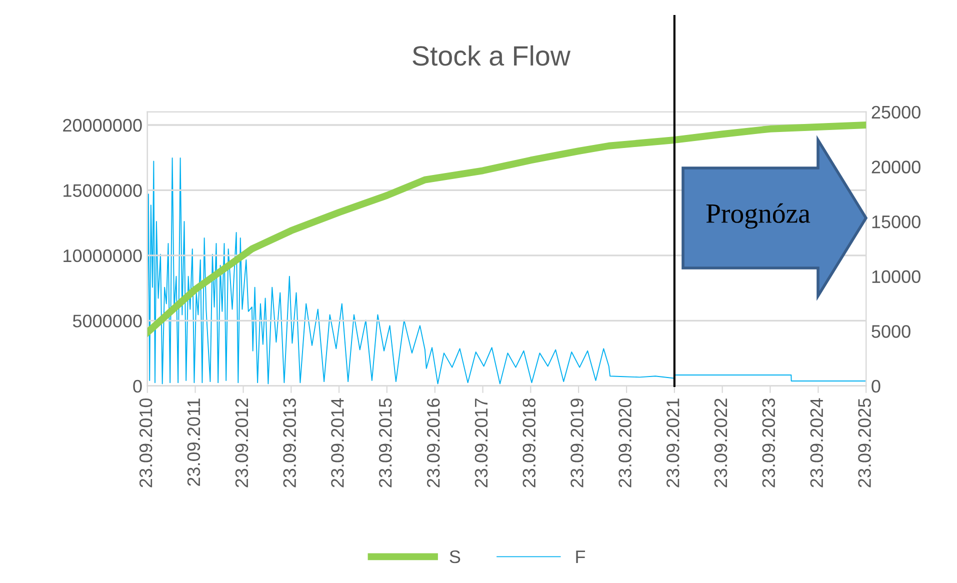 Image resolution: width=957 pixels, height=583 pixels. Describe the element at coordinates (673, 443) in the screenshot. I see `x-tick-label: 23.09.2021` at that location.